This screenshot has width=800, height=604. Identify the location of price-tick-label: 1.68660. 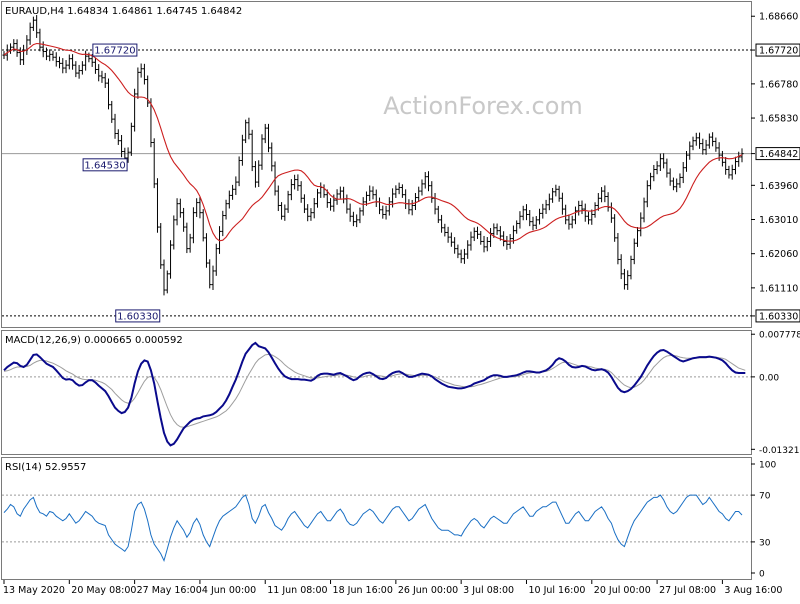
(774, 17).